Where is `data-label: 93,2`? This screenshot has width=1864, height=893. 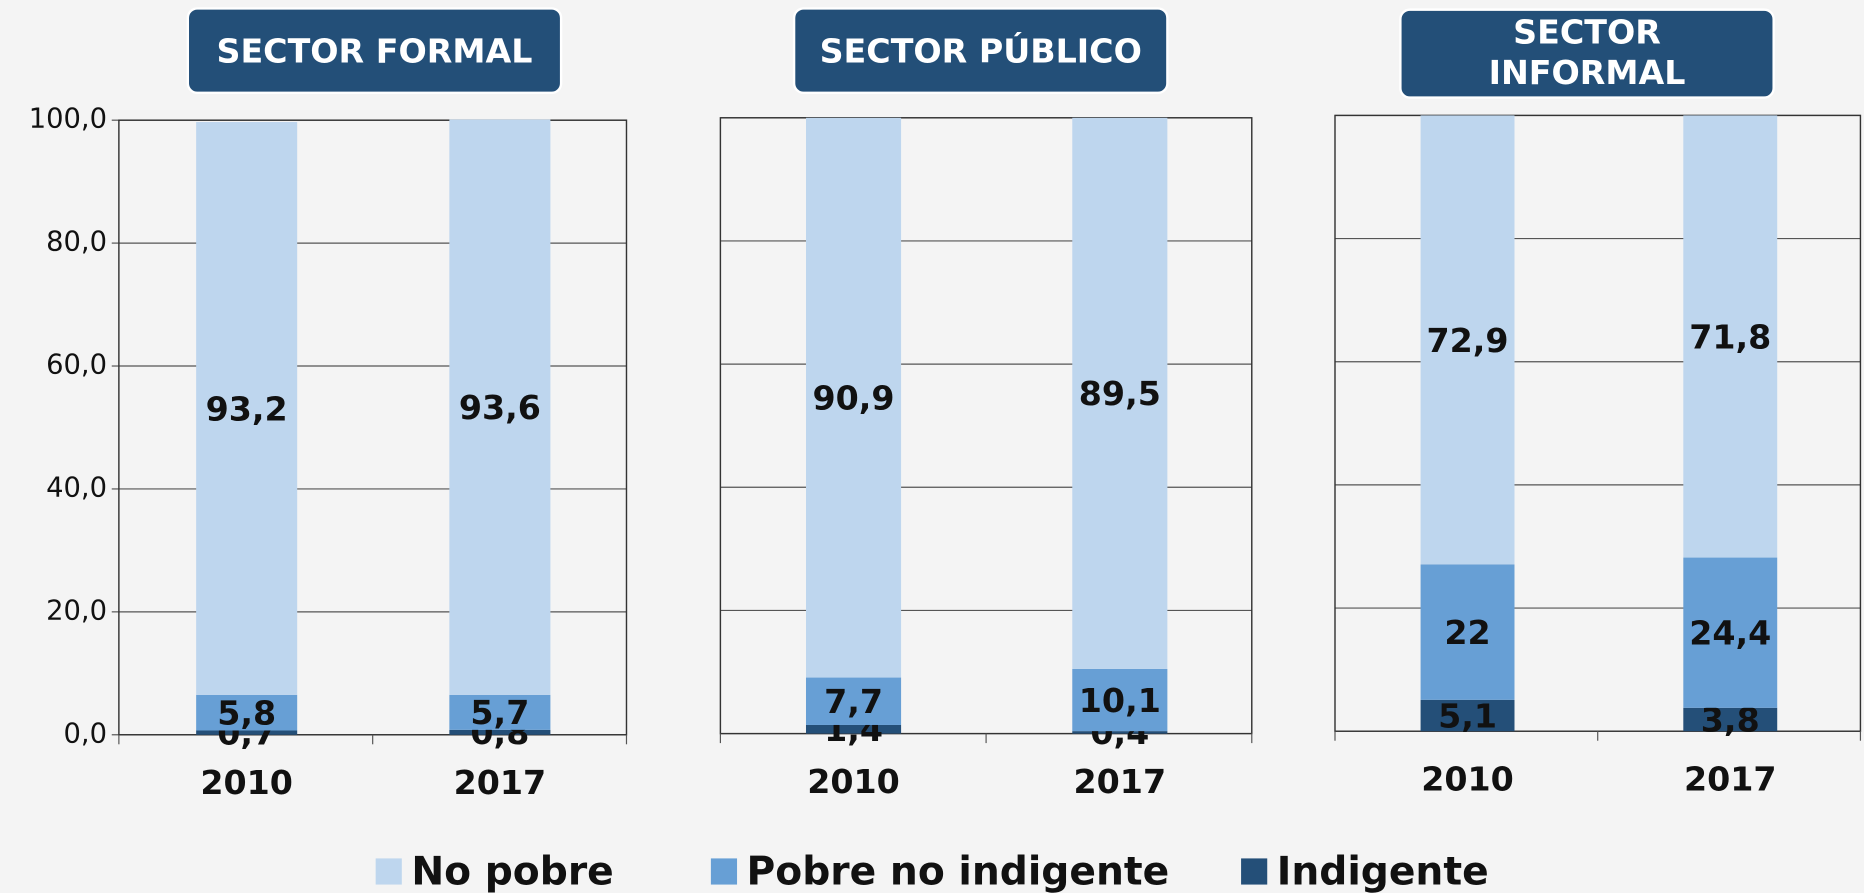 data-label: 93,2 is located at coordinates (247, 408).